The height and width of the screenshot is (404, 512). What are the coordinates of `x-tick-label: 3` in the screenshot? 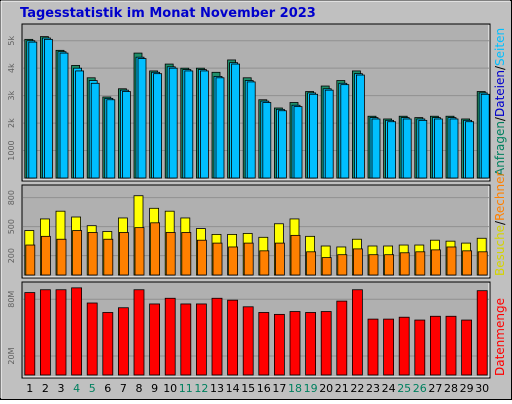 It's located at (61, 388).